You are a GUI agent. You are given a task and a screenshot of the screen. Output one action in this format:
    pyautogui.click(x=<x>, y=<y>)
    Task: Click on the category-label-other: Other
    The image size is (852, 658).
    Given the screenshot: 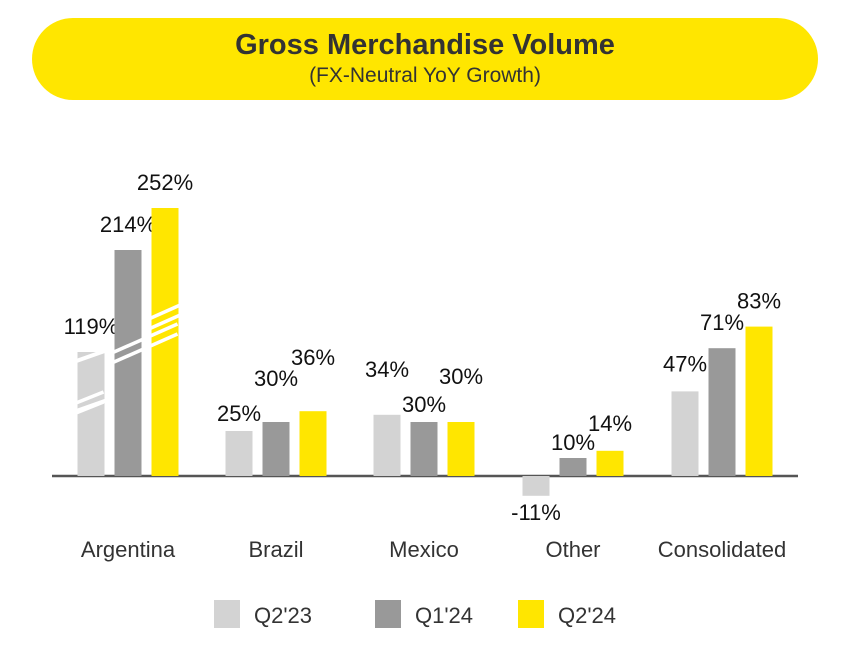 What is the action you would take?
    pyautogui.click(x=572, y=549)
    